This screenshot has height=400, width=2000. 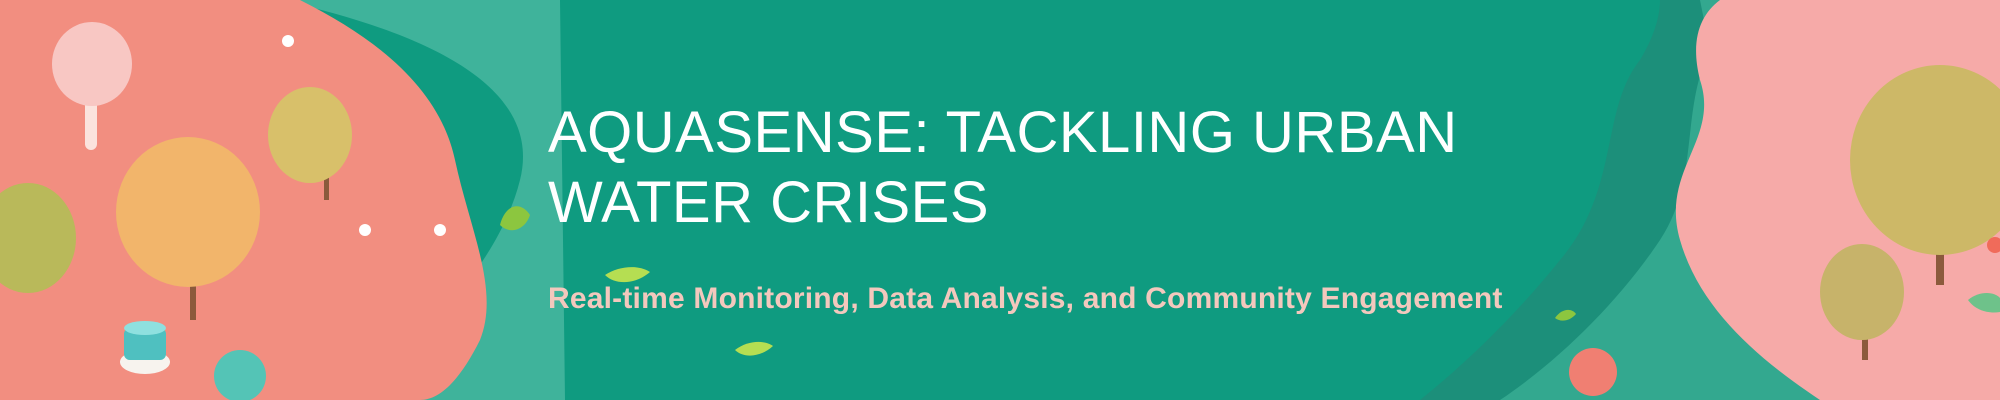 I want to click on left-teal-wave, so click(x=422, y=200).